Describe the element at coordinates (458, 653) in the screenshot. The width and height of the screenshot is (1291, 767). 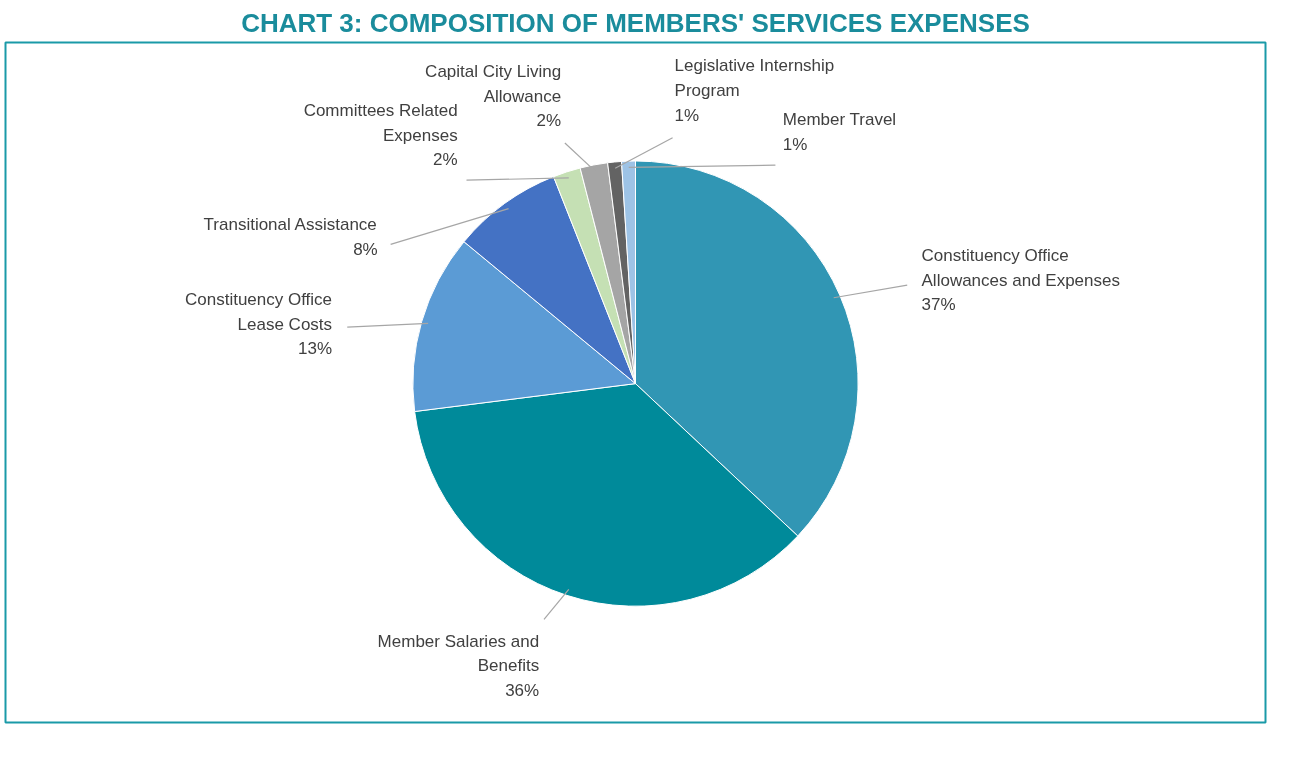
I see `slice-label: Member Salaries and Benefits` at that location.